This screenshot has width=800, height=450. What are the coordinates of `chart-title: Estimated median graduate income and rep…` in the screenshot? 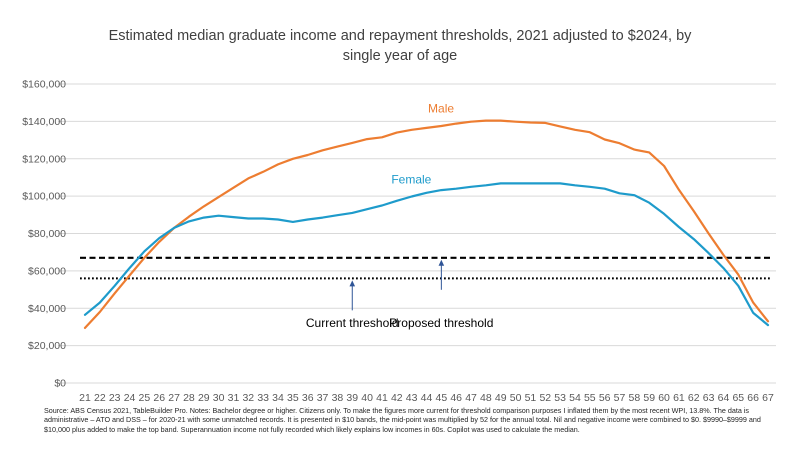 It's located at (400, 46).